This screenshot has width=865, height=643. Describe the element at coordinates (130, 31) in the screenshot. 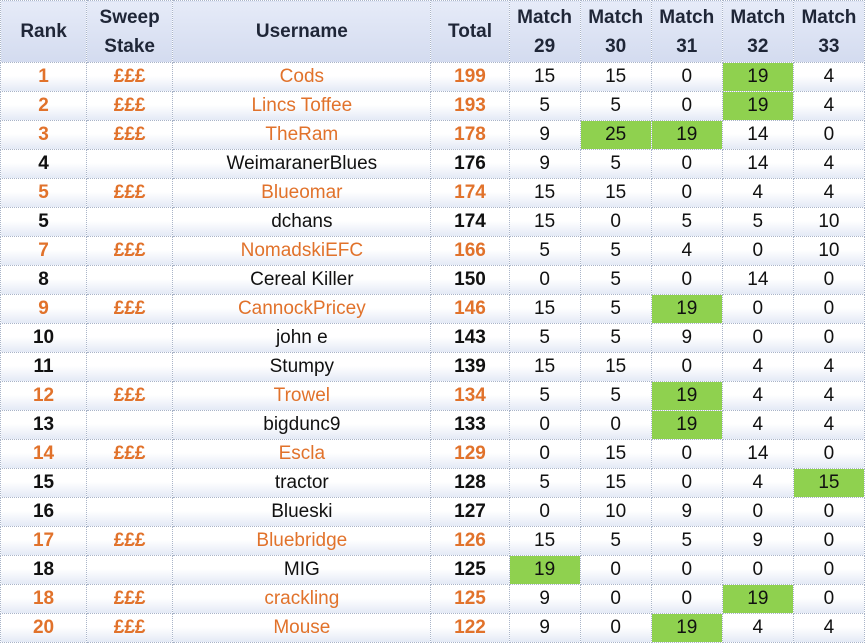

I see `header-sweep-stake: Sweep Stake` at that location.